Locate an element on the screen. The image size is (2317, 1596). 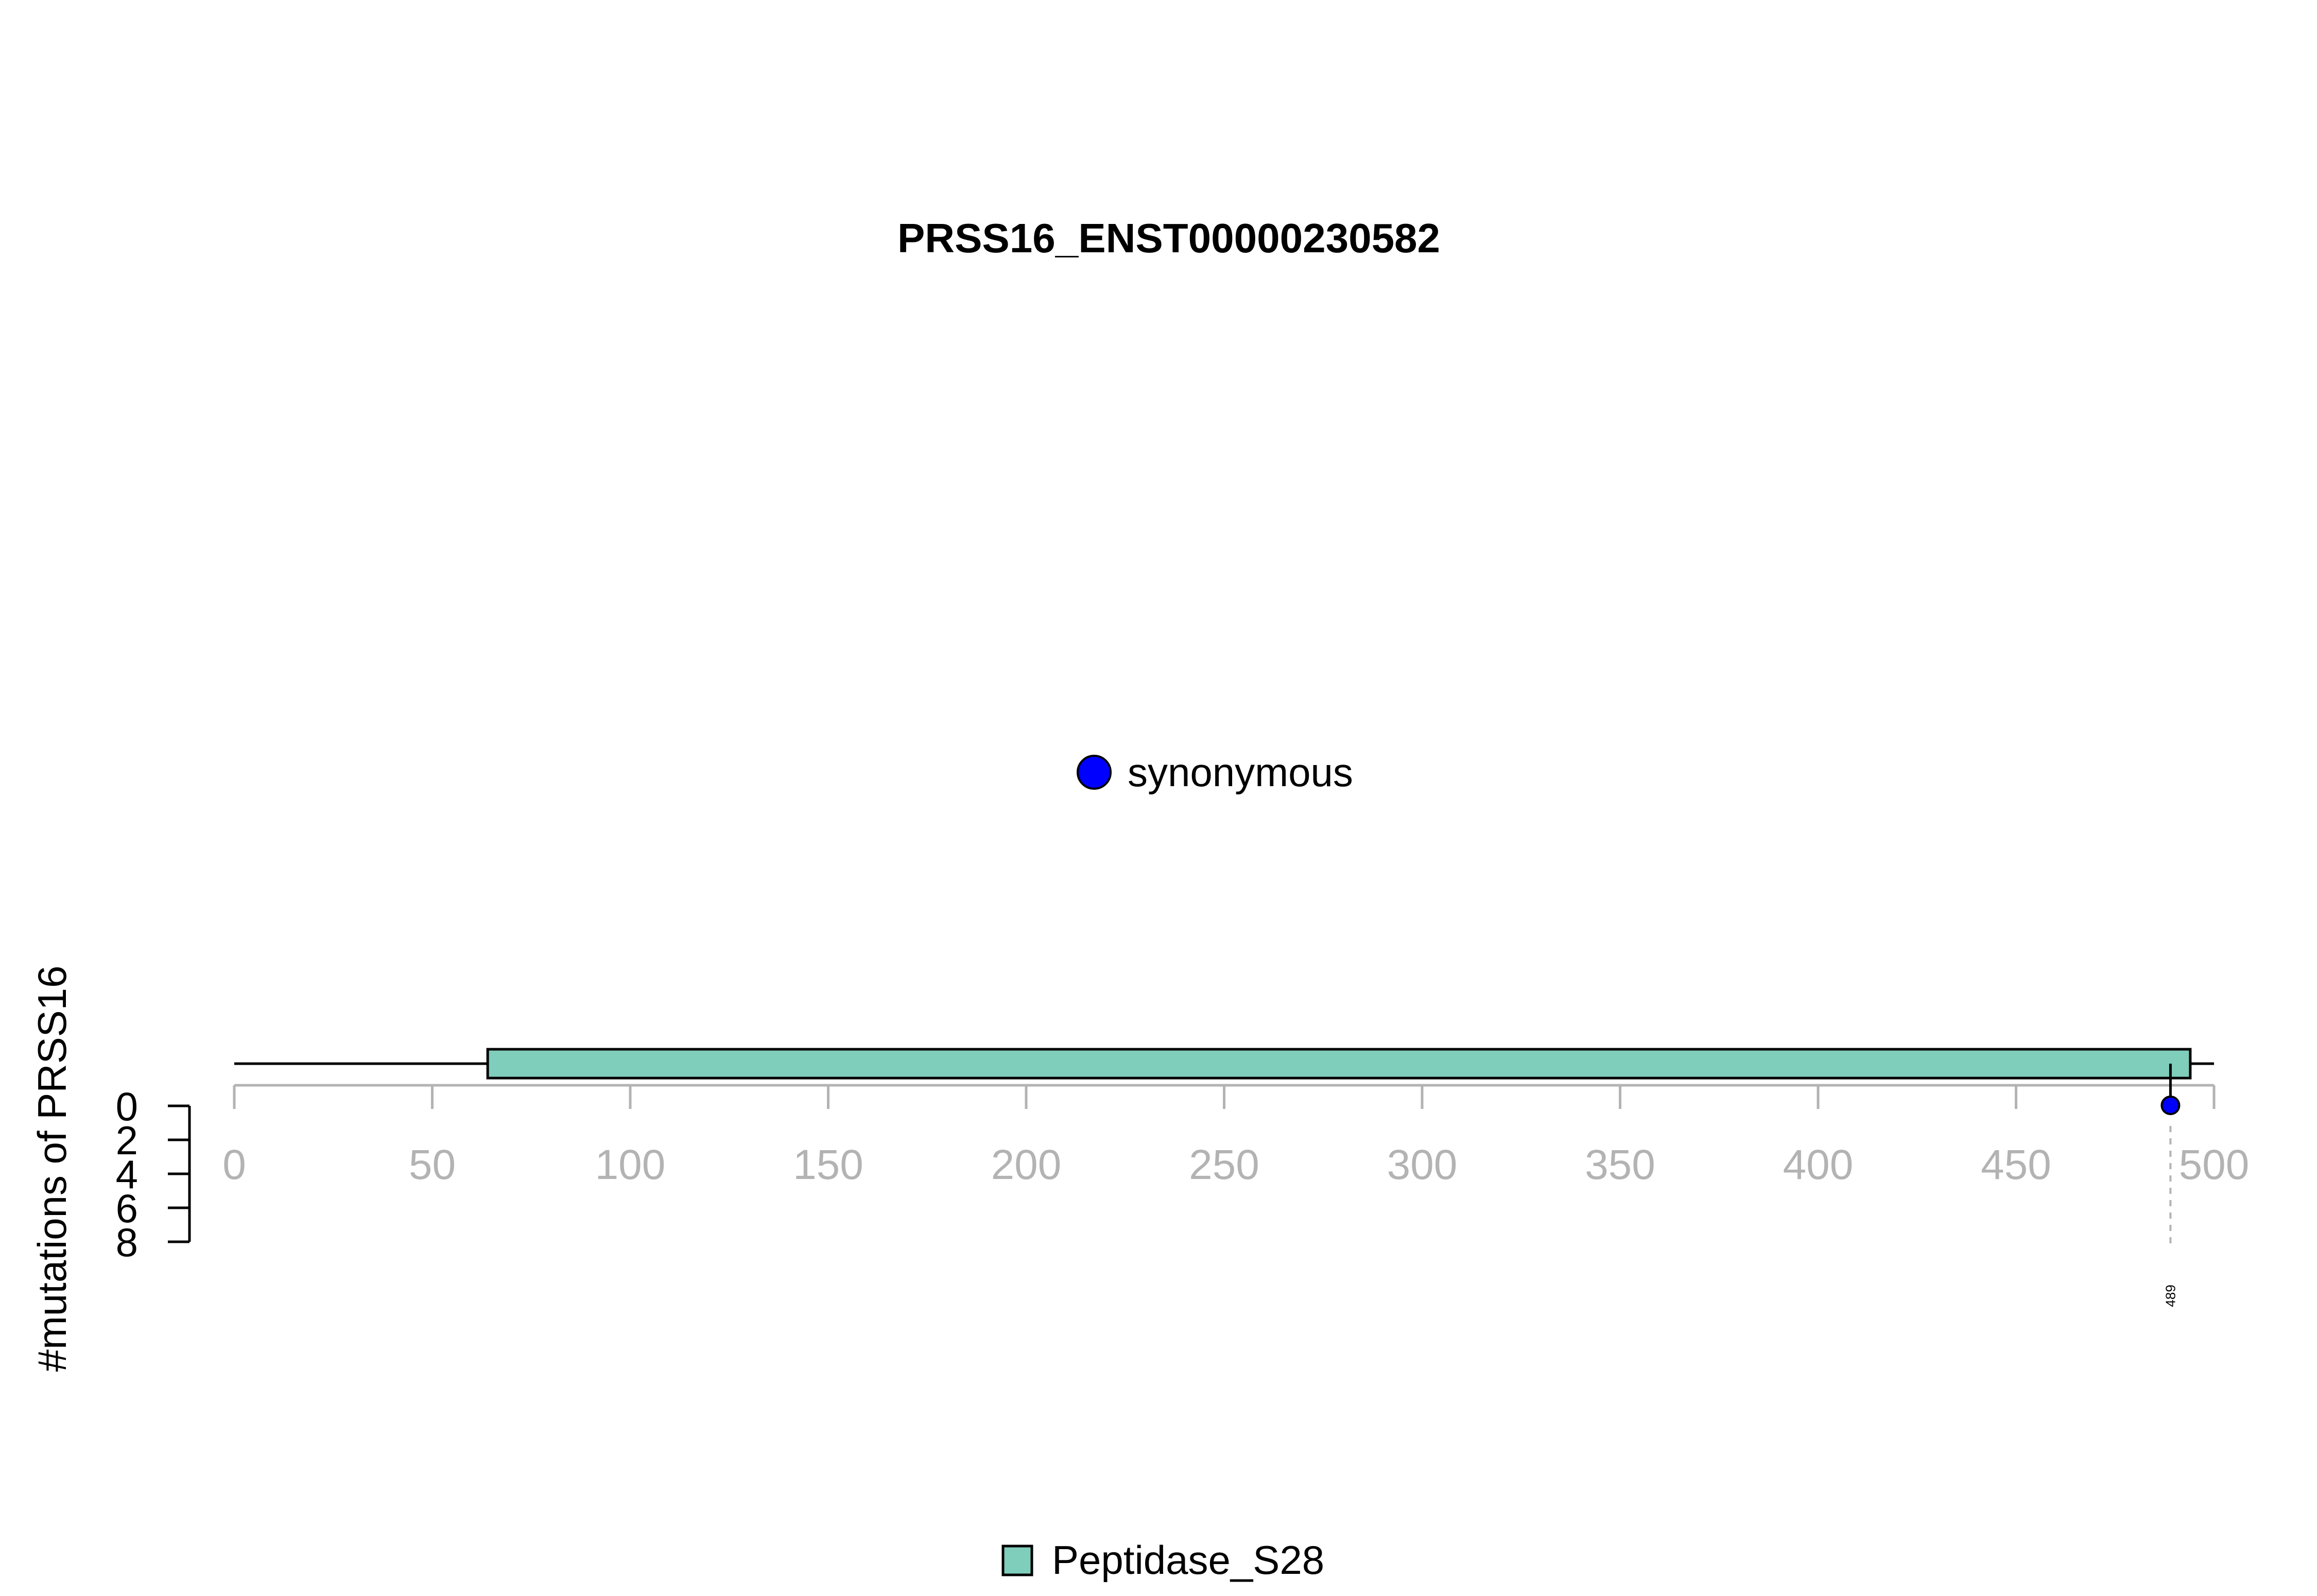
x-tick-label-300: 300 is located at coordinates (1422, 1165).